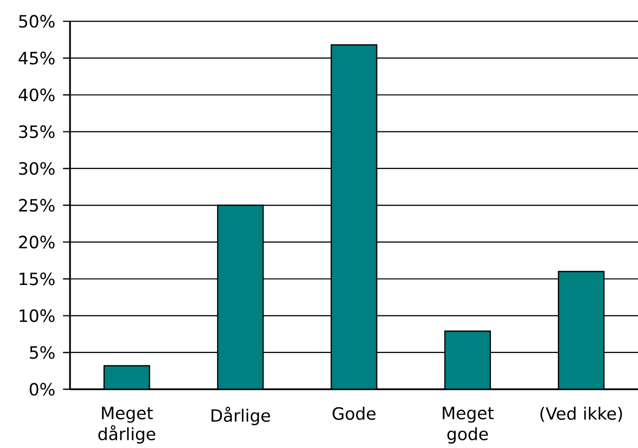  What do you see at coordinates (354, 413) in the screenshot?
I see `x-tick-label: Gode` at bounding box center [354, 413].